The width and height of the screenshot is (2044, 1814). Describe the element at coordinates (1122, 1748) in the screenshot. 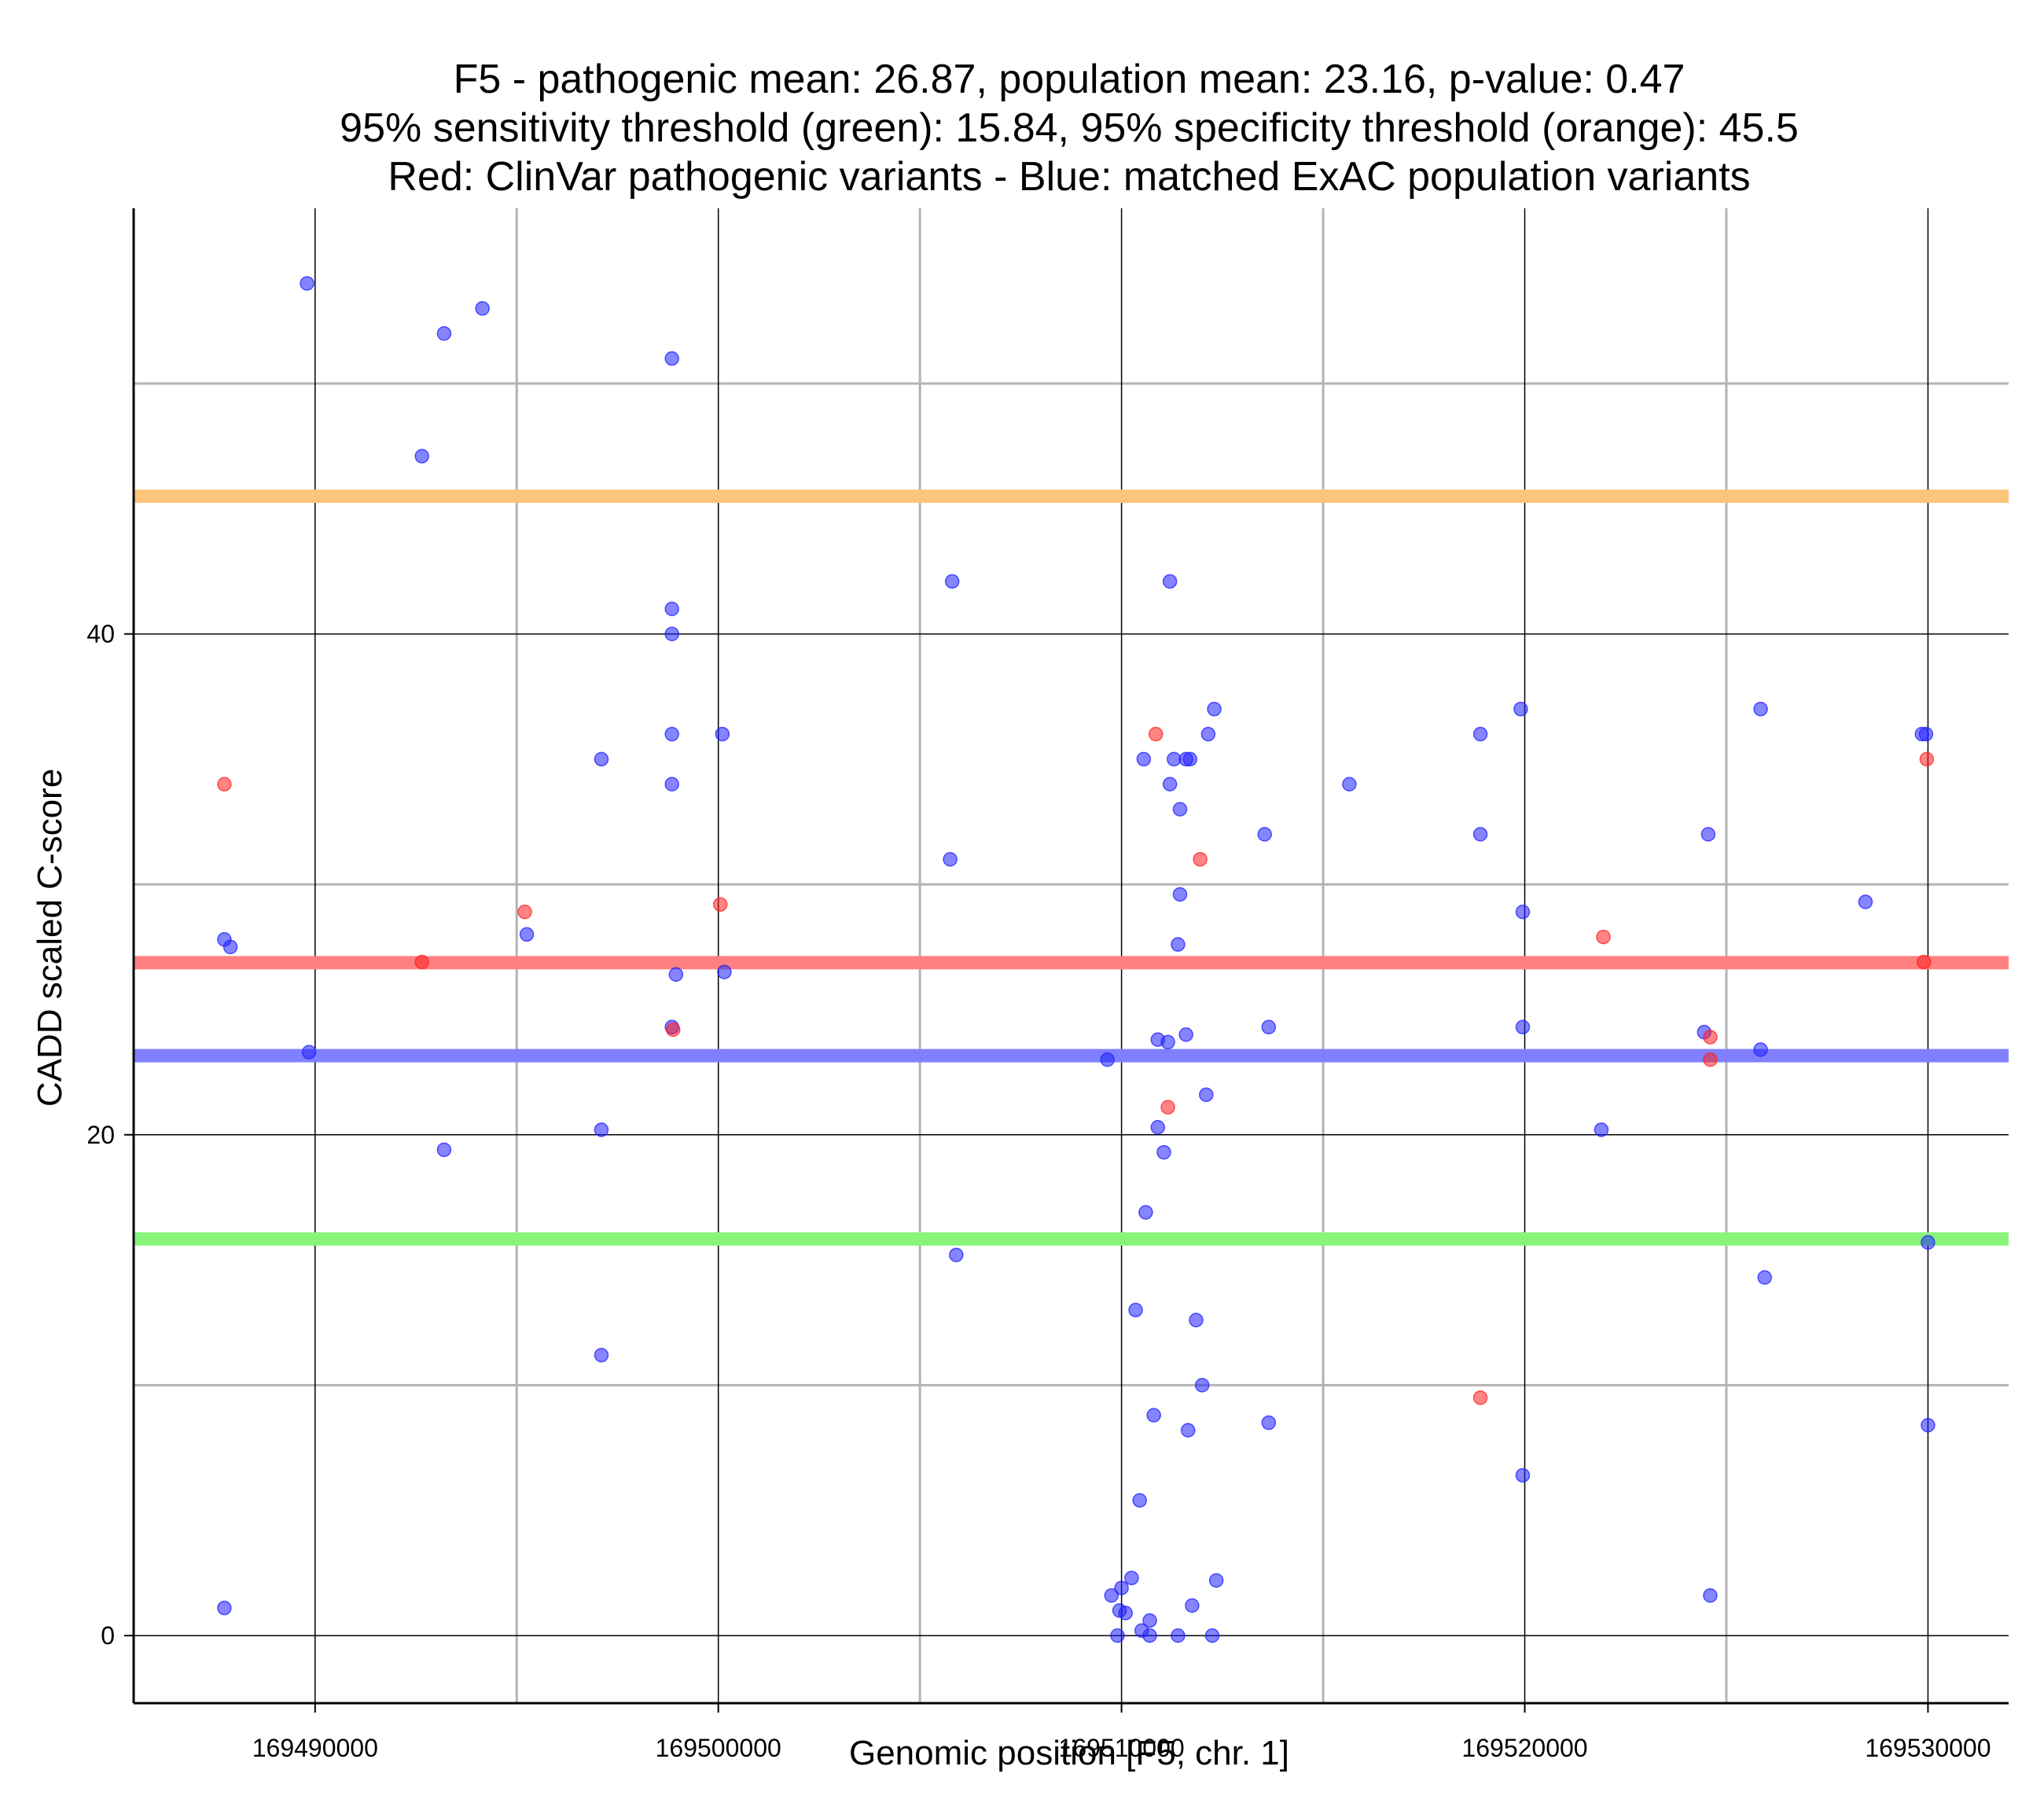

I see `x-tick-label: 169510000` at that location.